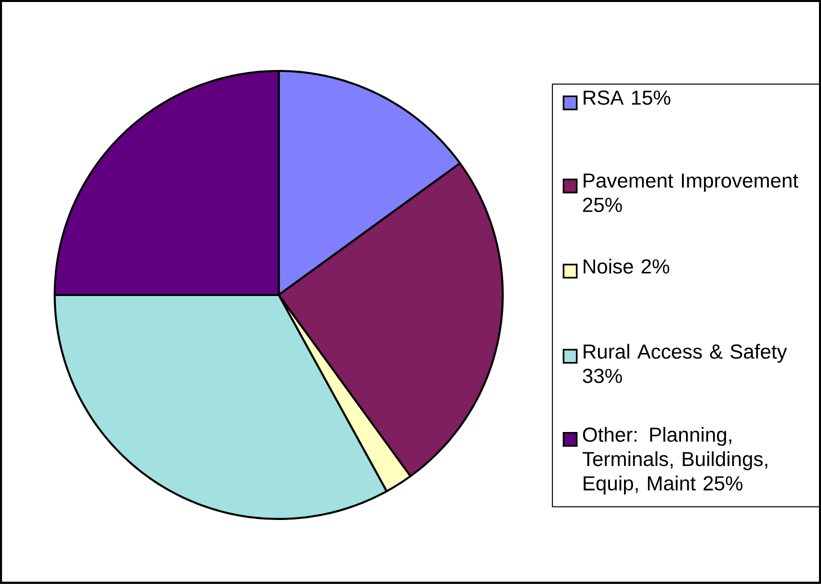 The width and height of the screenshot is (821, 584). I want to click on legend-label: RSA 15%, so click(627, 97).